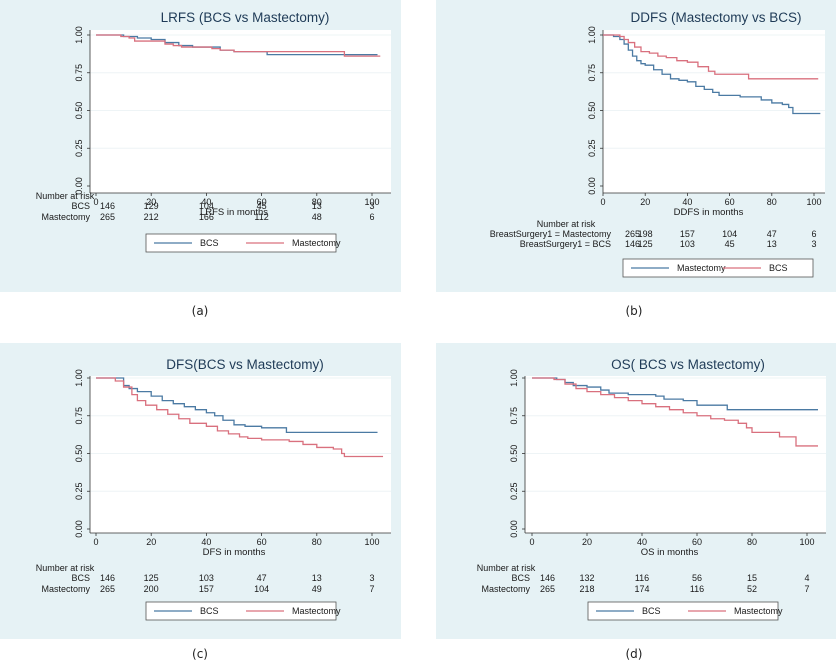 Image resolution: width=840 pixels, height=663 pixels. What do you see at coordinates (234, 212) in the screenshot?
I see `x-axis-label: LRFS in months` at bounding box center [234, 212].